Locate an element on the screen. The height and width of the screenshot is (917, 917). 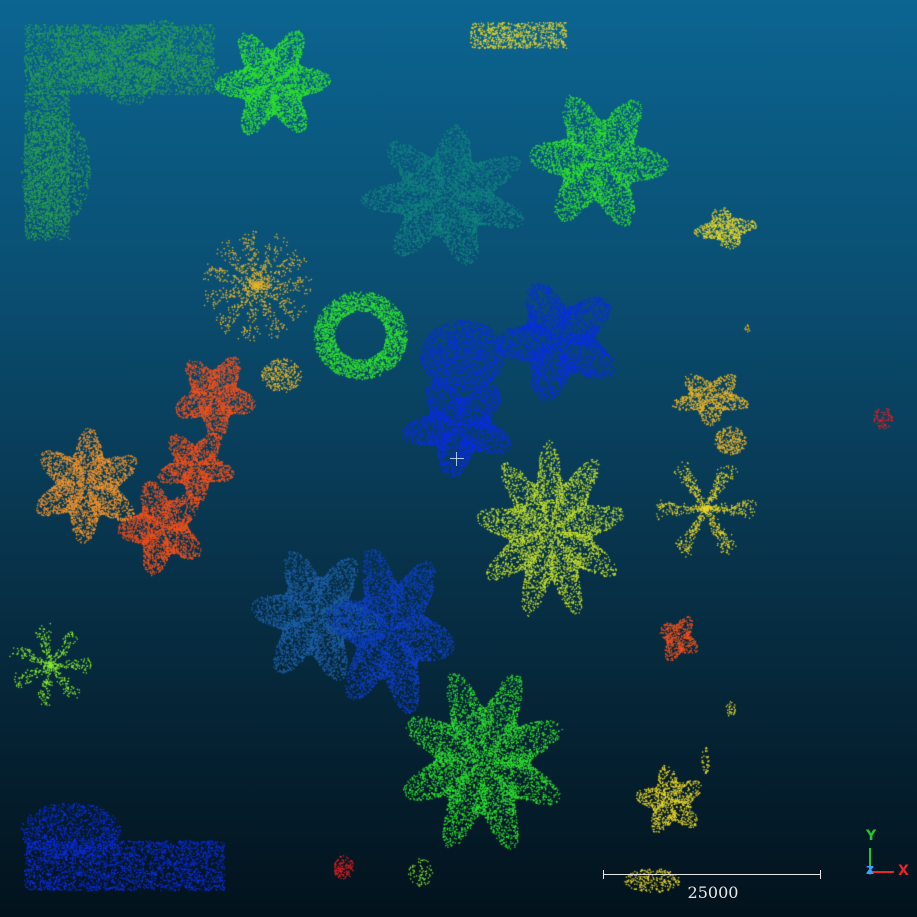
axis-triad-icon: Y Z X is located at coordinates (886, 854).